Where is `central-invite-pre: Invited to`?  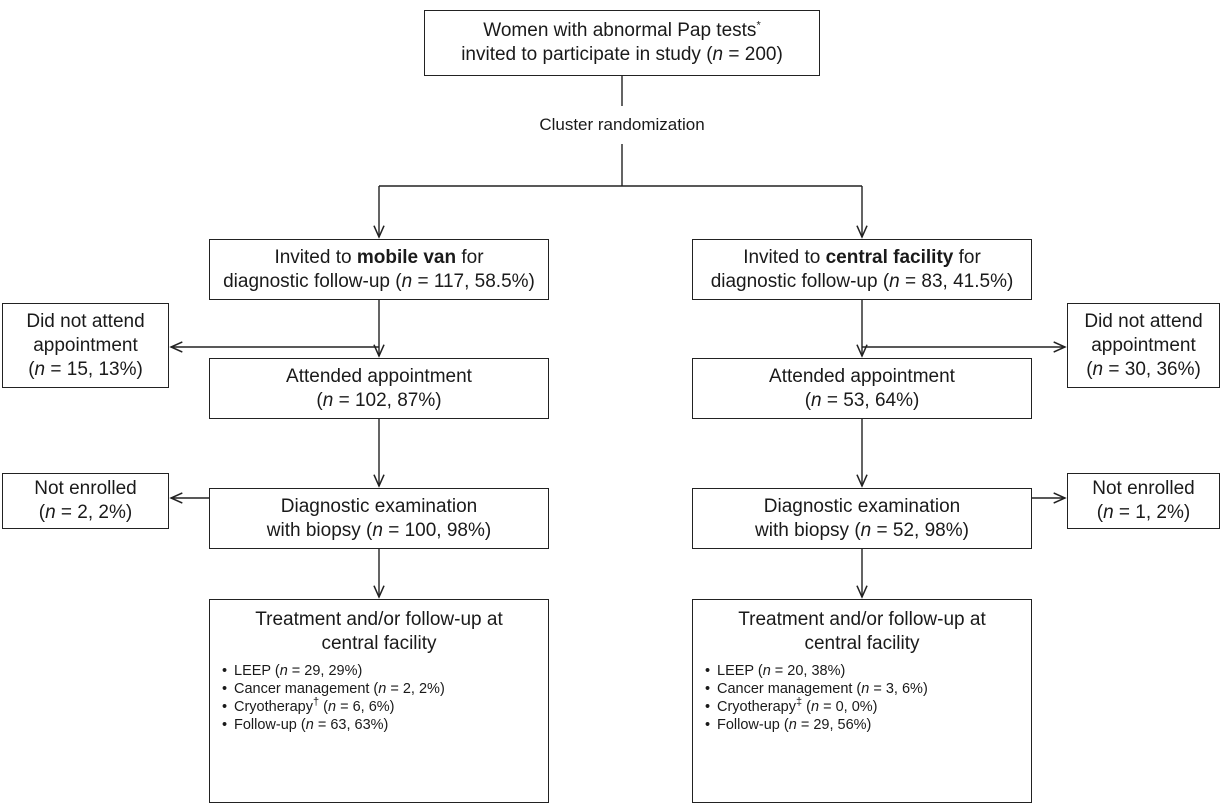 central-invite-pre: Invited to is located at coordinates (784, 257).